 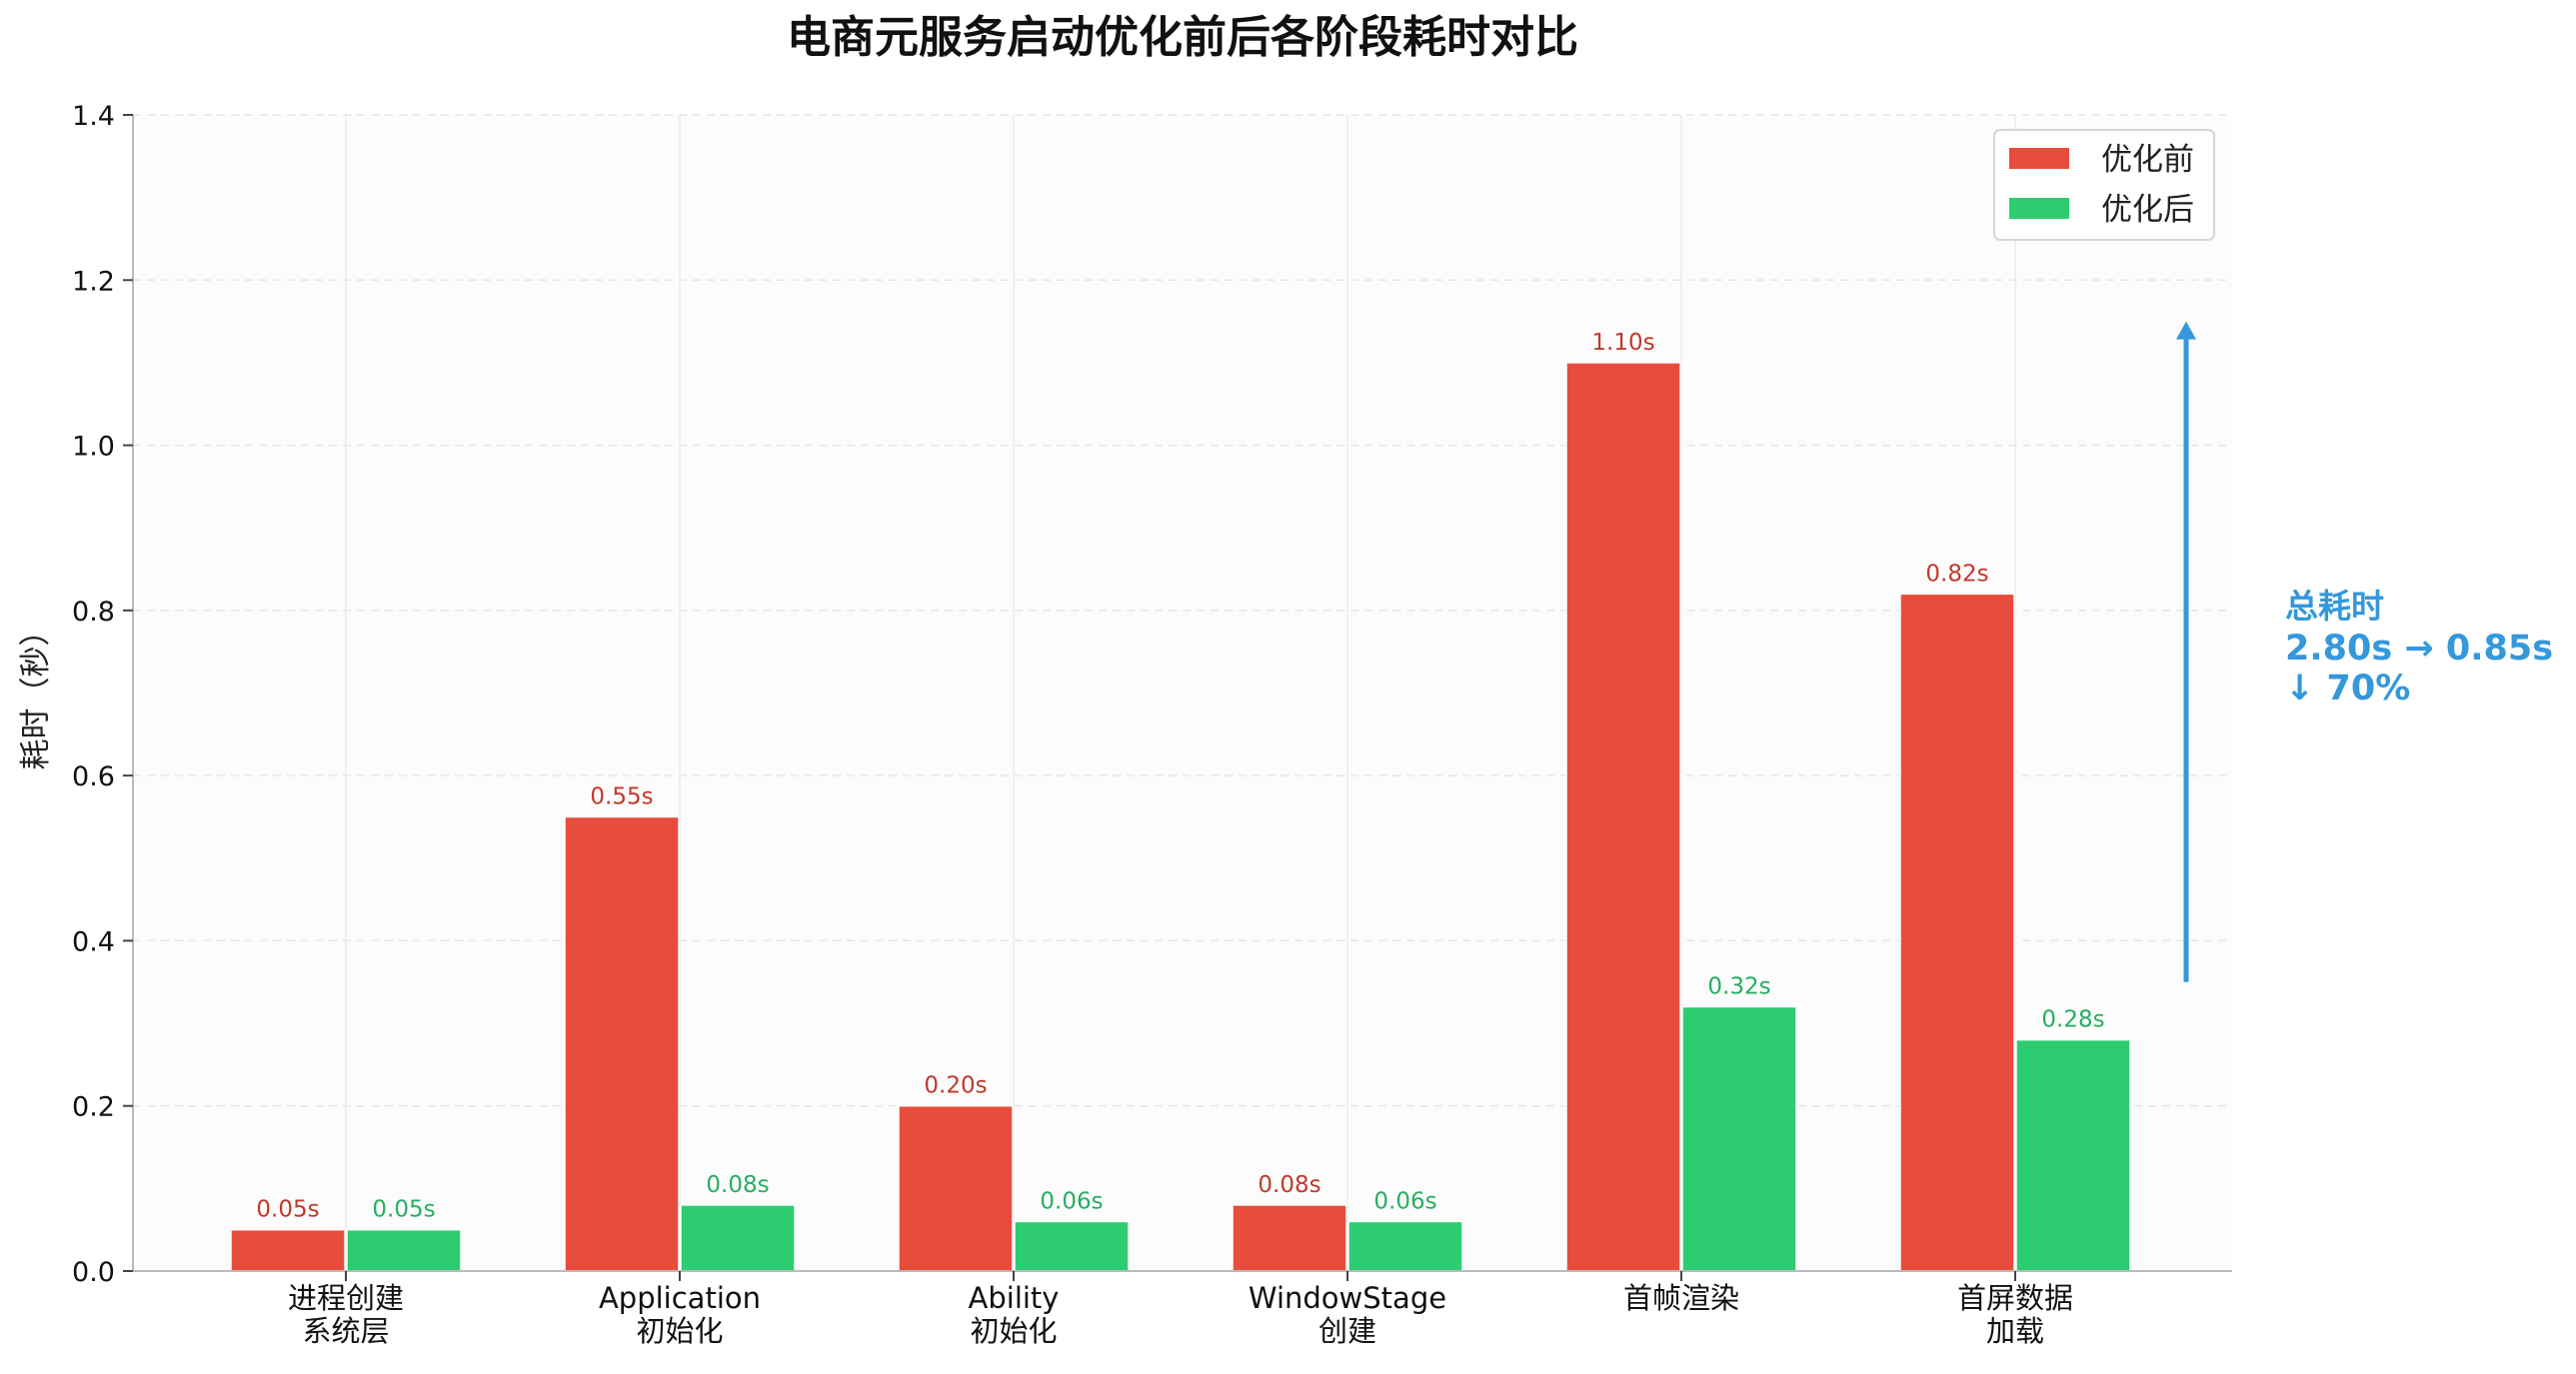 I want to click on bar-value-label: 0.55s, so click(x=622, y=796).